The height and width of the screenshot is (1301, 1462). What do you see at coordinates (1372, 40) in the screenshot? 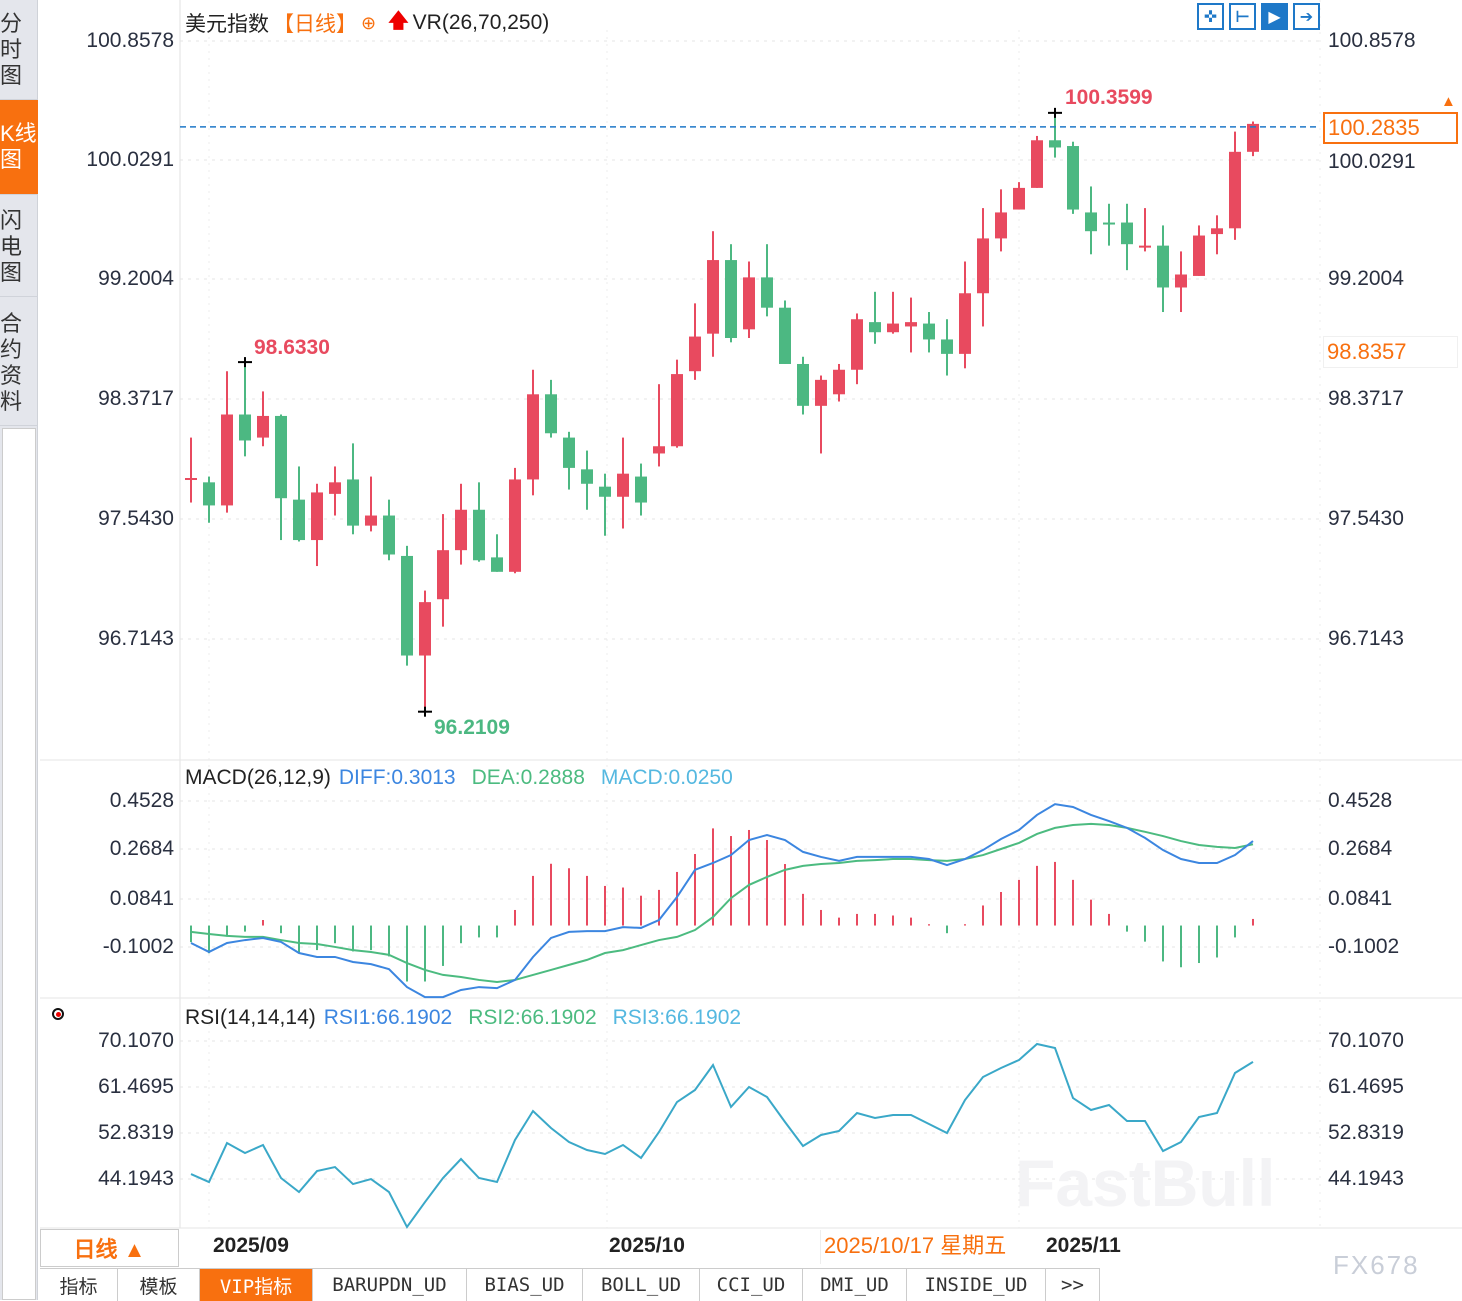
I see `price-tick-right: 100.8578` at bounding box center [1372, 40].